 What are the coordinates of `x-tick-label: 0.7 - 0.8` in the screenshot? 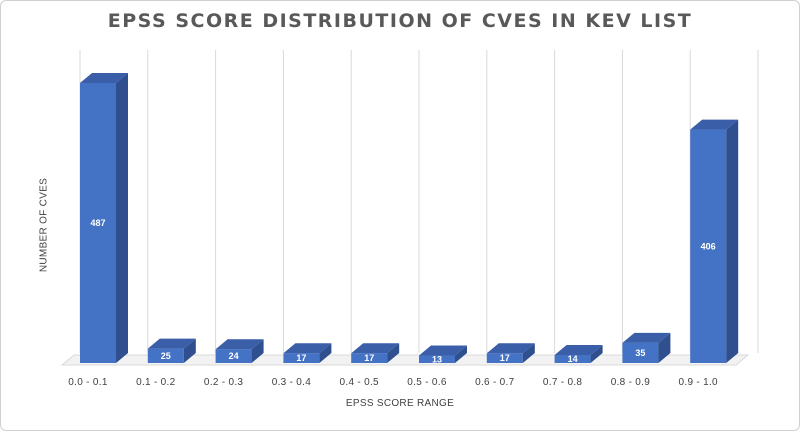 It's located at (563, 382).